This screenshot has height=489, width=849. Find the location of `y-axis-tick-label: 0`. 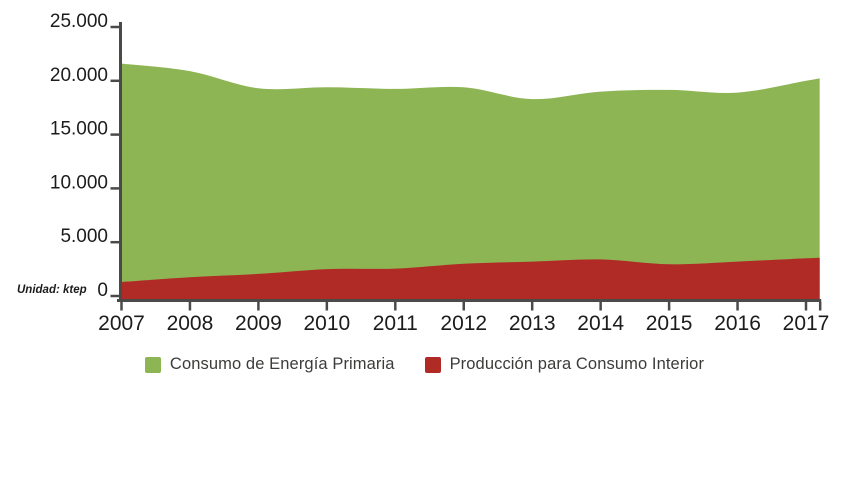

y-axis-tick-label: 0 is located at coordinates (102, 290).